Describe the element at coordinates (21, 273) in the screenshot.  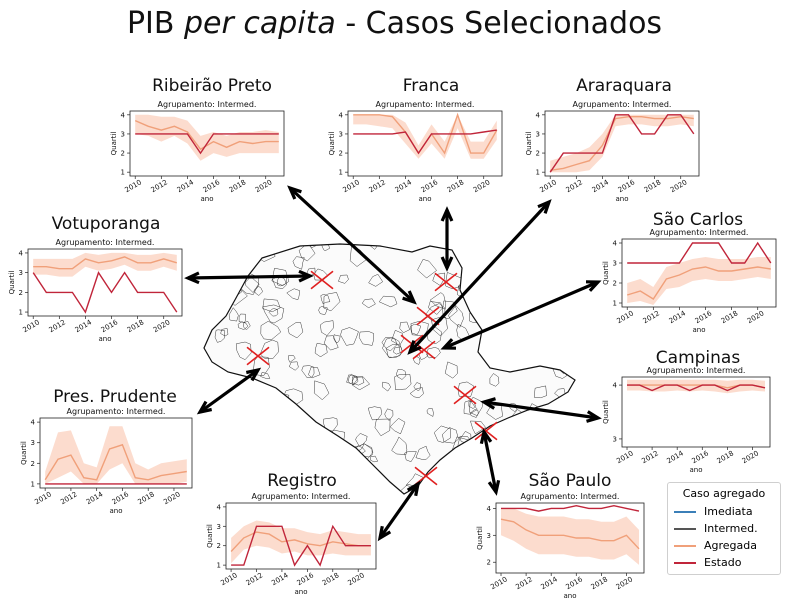
I see `chart-3-ytick-label-3: 3` at that location.